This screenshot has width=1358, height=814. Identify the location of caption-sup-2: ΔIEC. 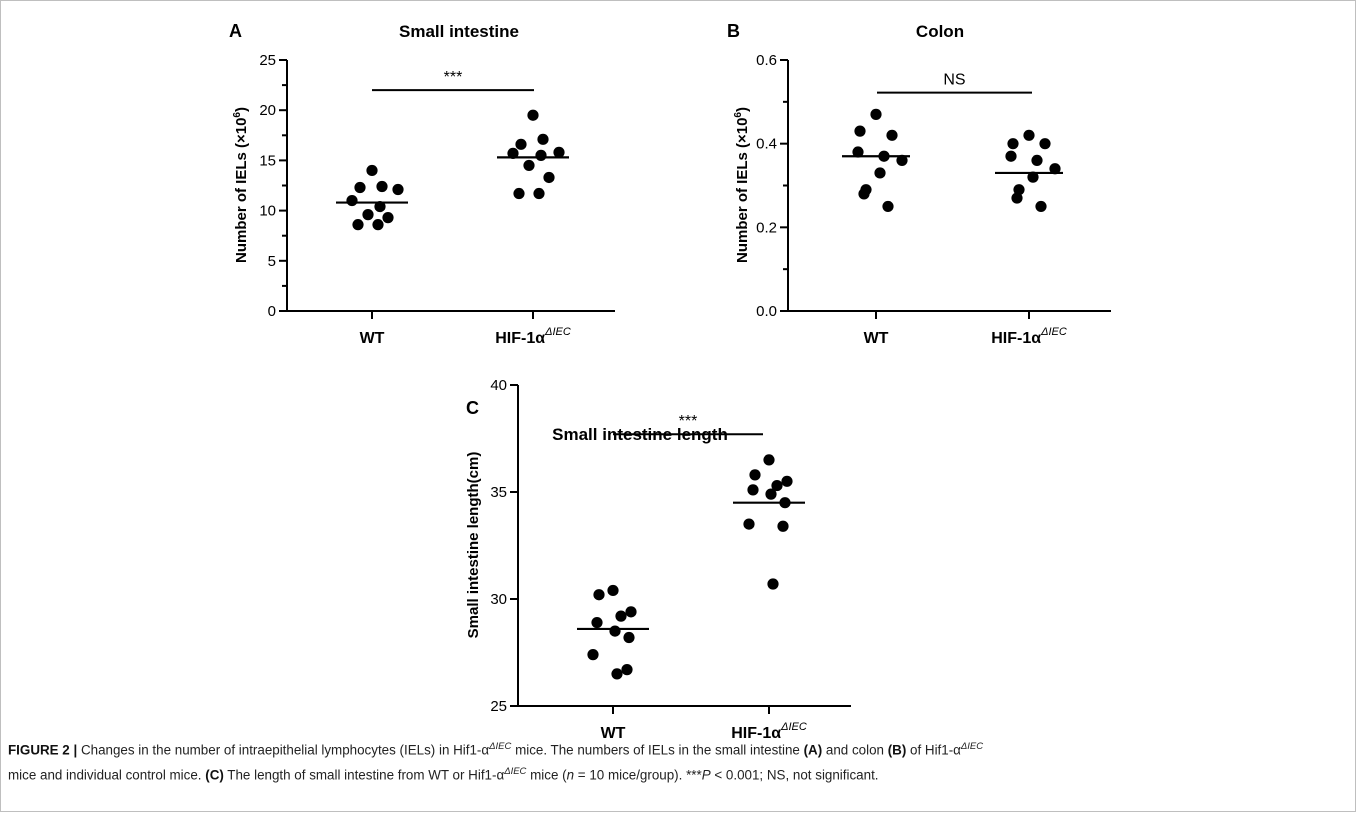
(972, 747).